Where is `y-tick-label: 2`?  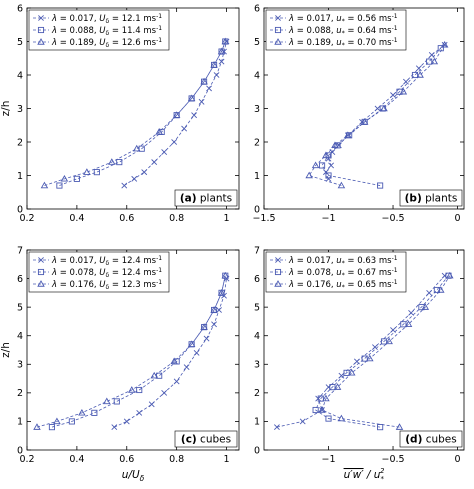 y-tick-label: 2 is located at coordinates (20, 393).